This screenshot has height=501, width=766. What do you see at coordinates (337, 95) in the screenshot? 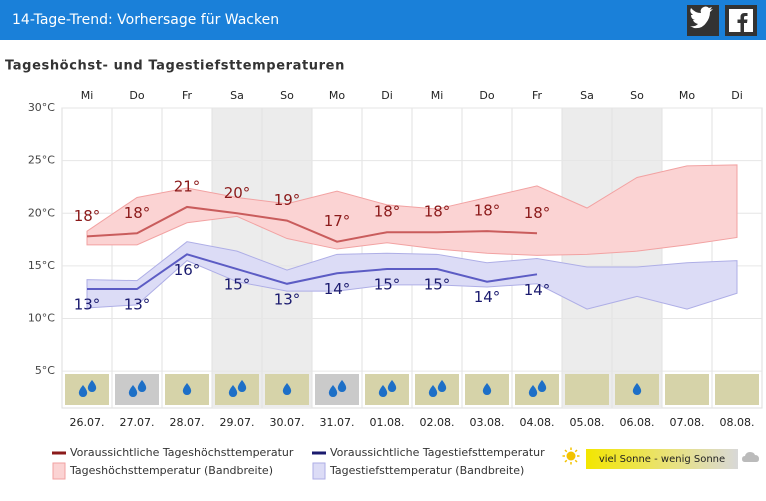
I see `day-label: Mo` at bounding box center [337, 95].